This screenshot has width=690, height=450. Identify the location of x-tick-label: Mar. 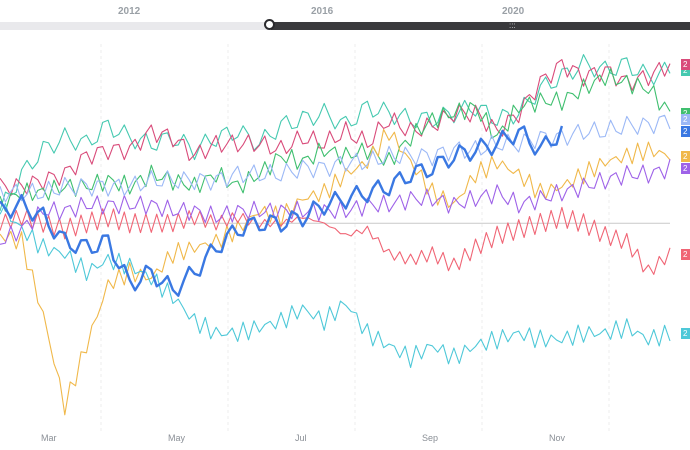
(49, 438).